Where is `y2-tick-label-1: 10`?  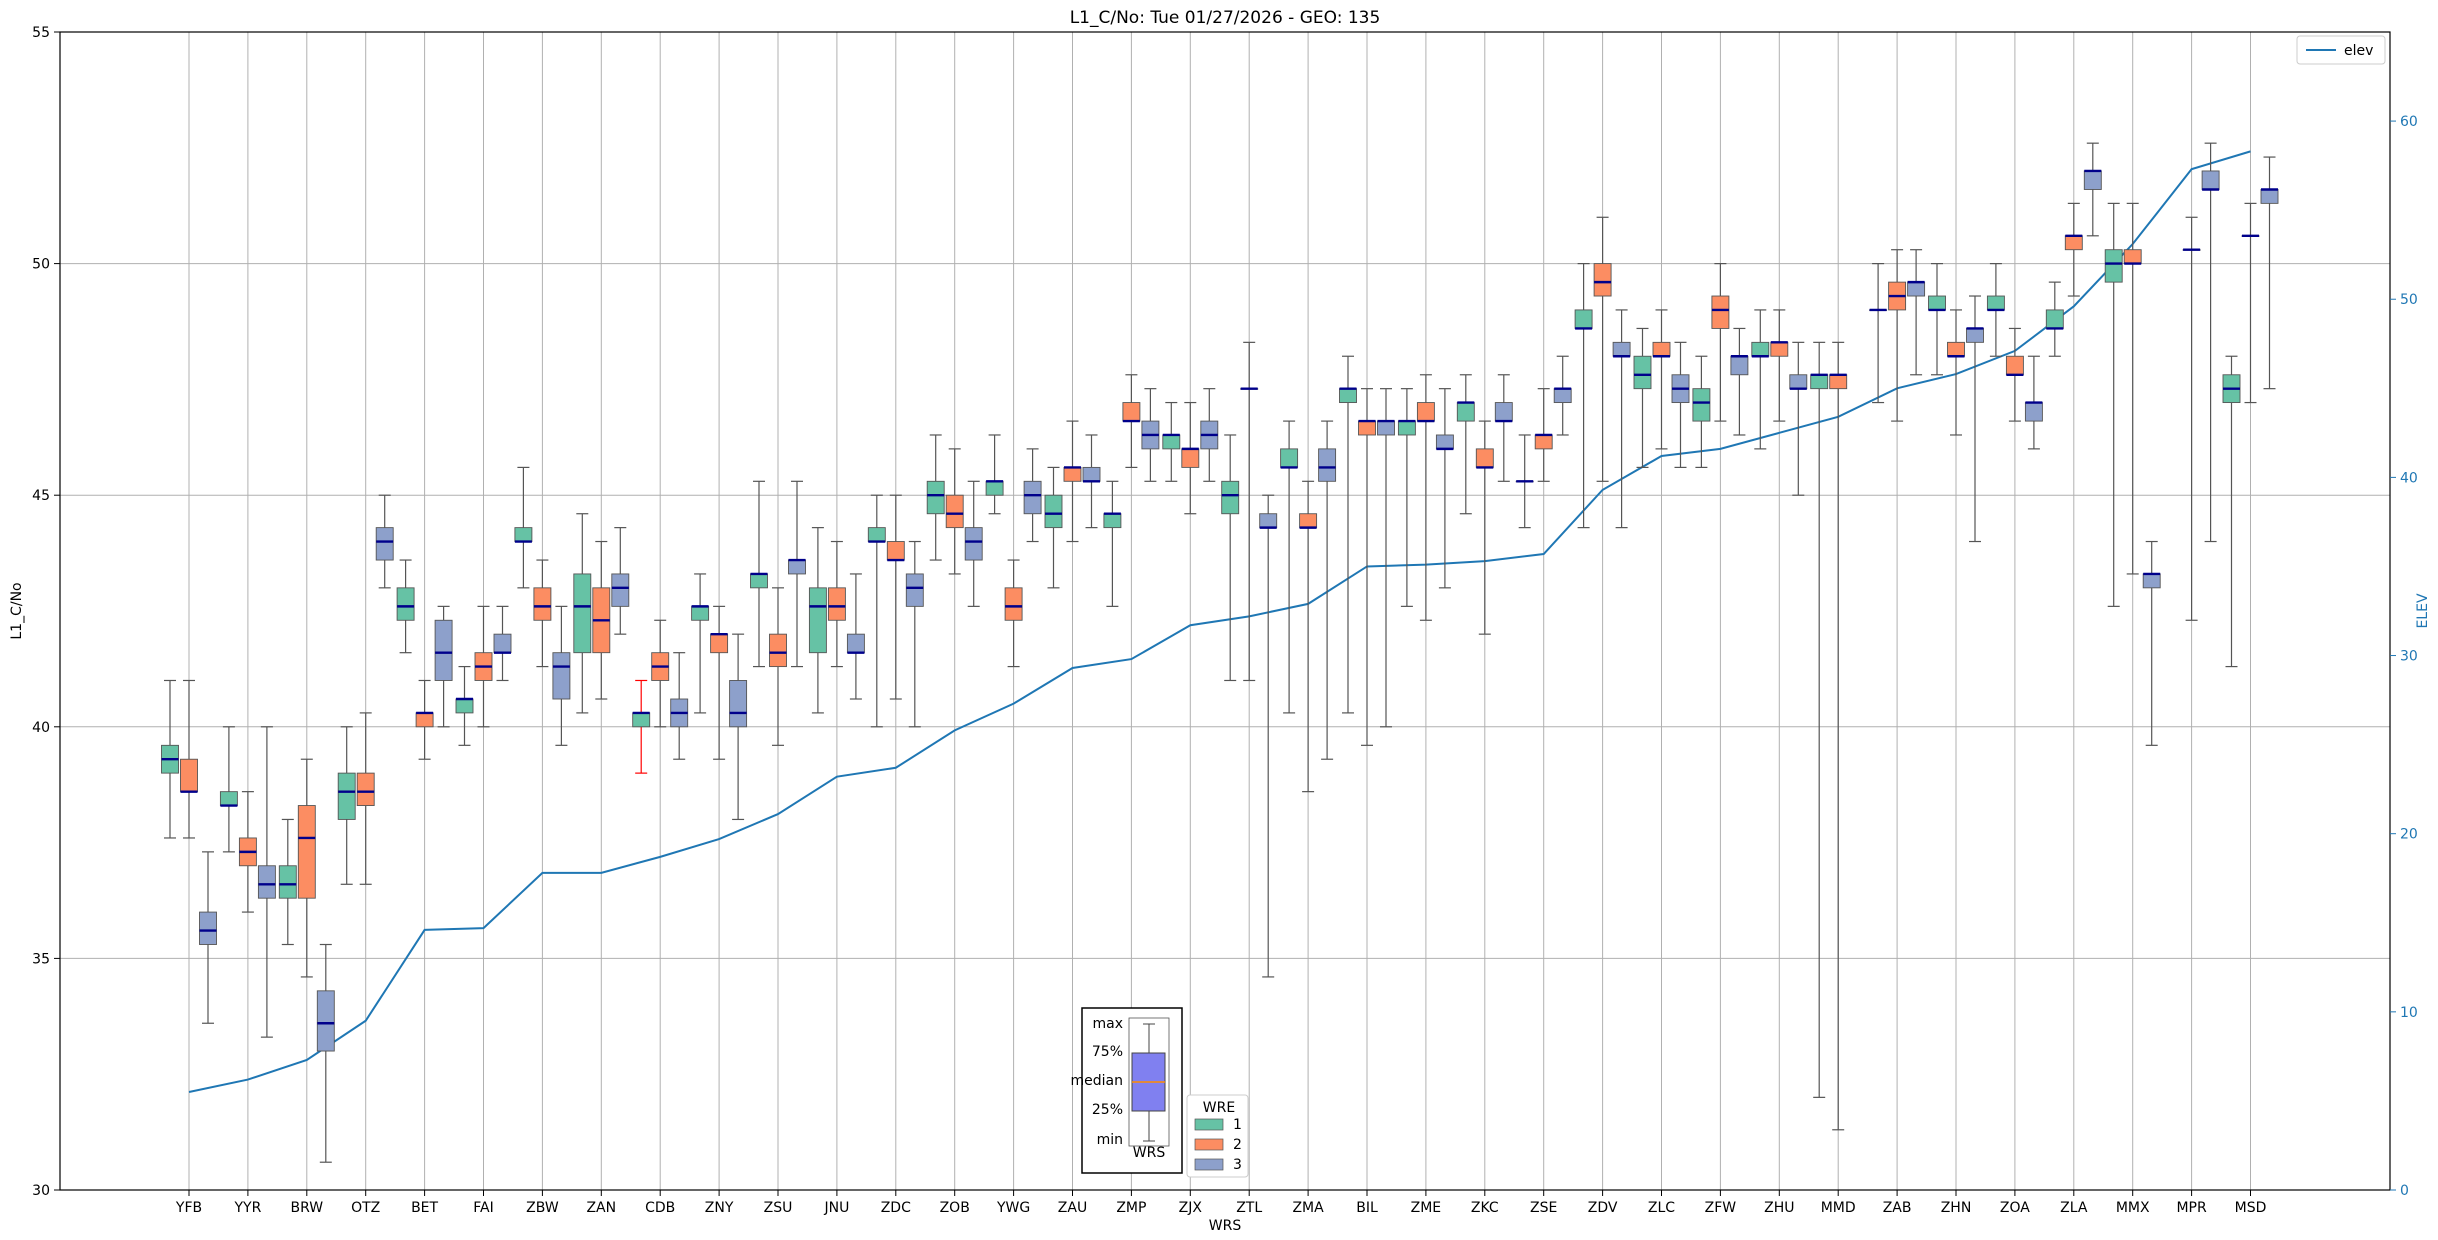
y2-tick-label-1: 10 is located at coordinates (2409, 1013).